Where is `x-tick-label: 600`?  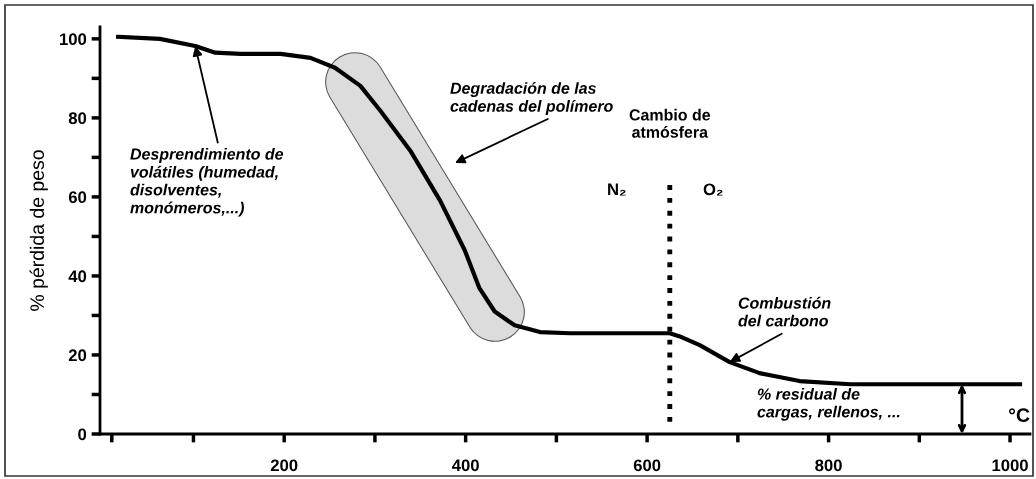
x-tick-label: 600 is located at coordinates (647, 465).